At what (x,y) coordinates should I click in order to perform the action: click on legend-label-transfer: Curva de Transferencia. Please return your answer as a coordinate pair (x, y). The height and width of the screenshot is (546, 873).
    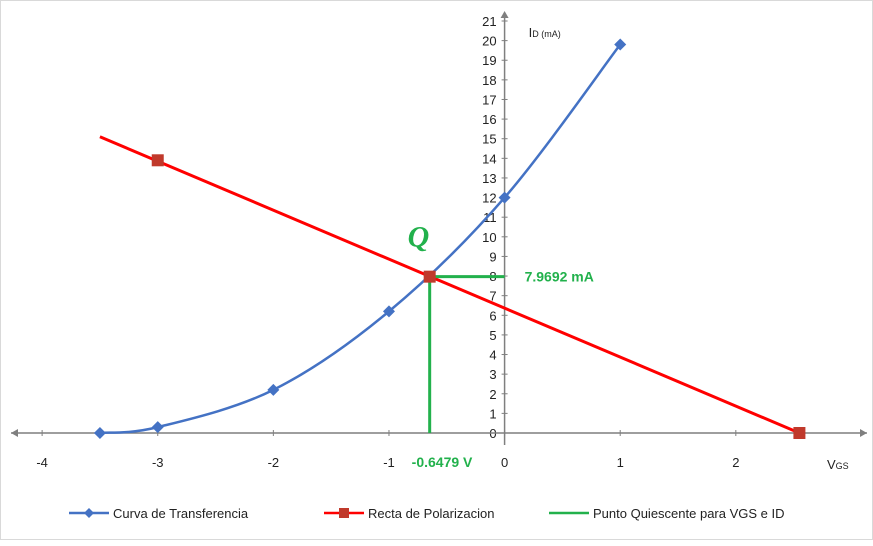
    Looking at the image, I should click on (181, 513).